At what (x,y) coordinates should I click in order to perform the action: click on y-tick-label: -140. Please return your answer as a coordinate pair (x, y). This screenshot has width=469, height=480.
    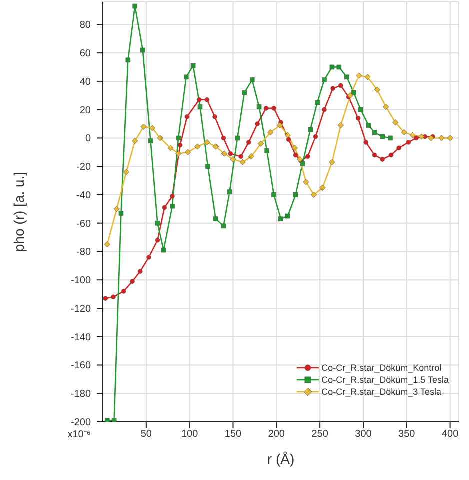
    Looking at the image, I should click on (81, 338).